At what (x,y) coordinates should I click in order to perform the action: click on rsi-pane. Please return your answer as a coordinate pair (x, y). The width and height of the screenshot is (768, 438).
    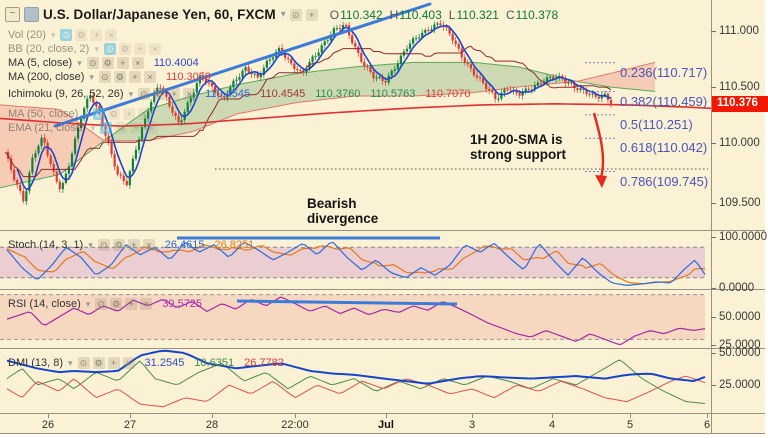
    Looking at the image, I should click on (355, 319).